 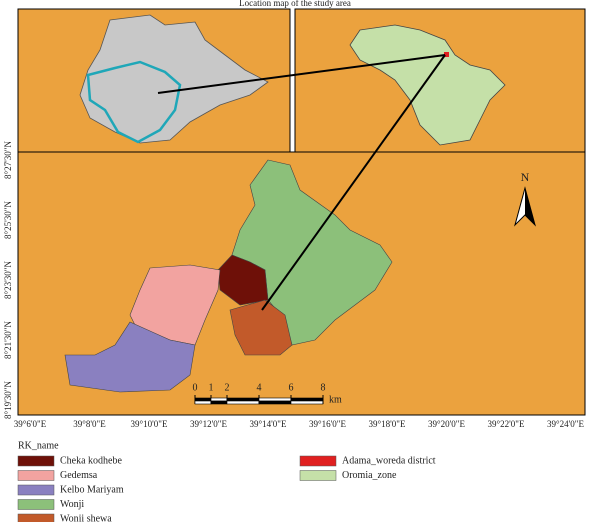 I want to click on latitude-label: 8°27'30"N, so click(x=8, y=160).